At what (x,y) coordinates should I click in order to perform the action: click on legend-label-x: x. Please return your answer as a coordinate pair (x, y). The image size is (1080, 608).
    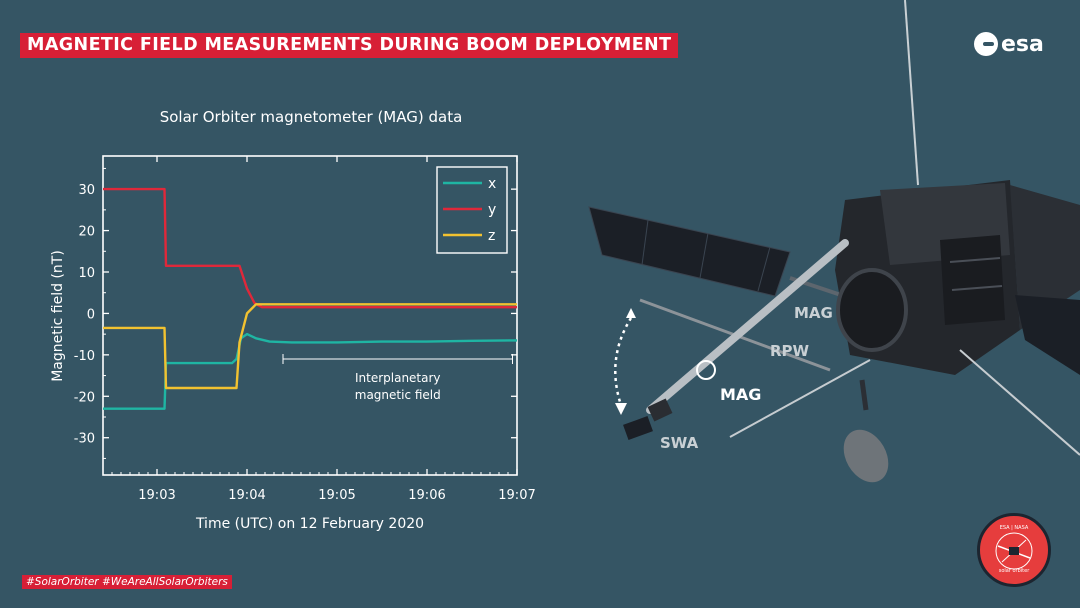
    Looking at the image, I should click on (492, 184).